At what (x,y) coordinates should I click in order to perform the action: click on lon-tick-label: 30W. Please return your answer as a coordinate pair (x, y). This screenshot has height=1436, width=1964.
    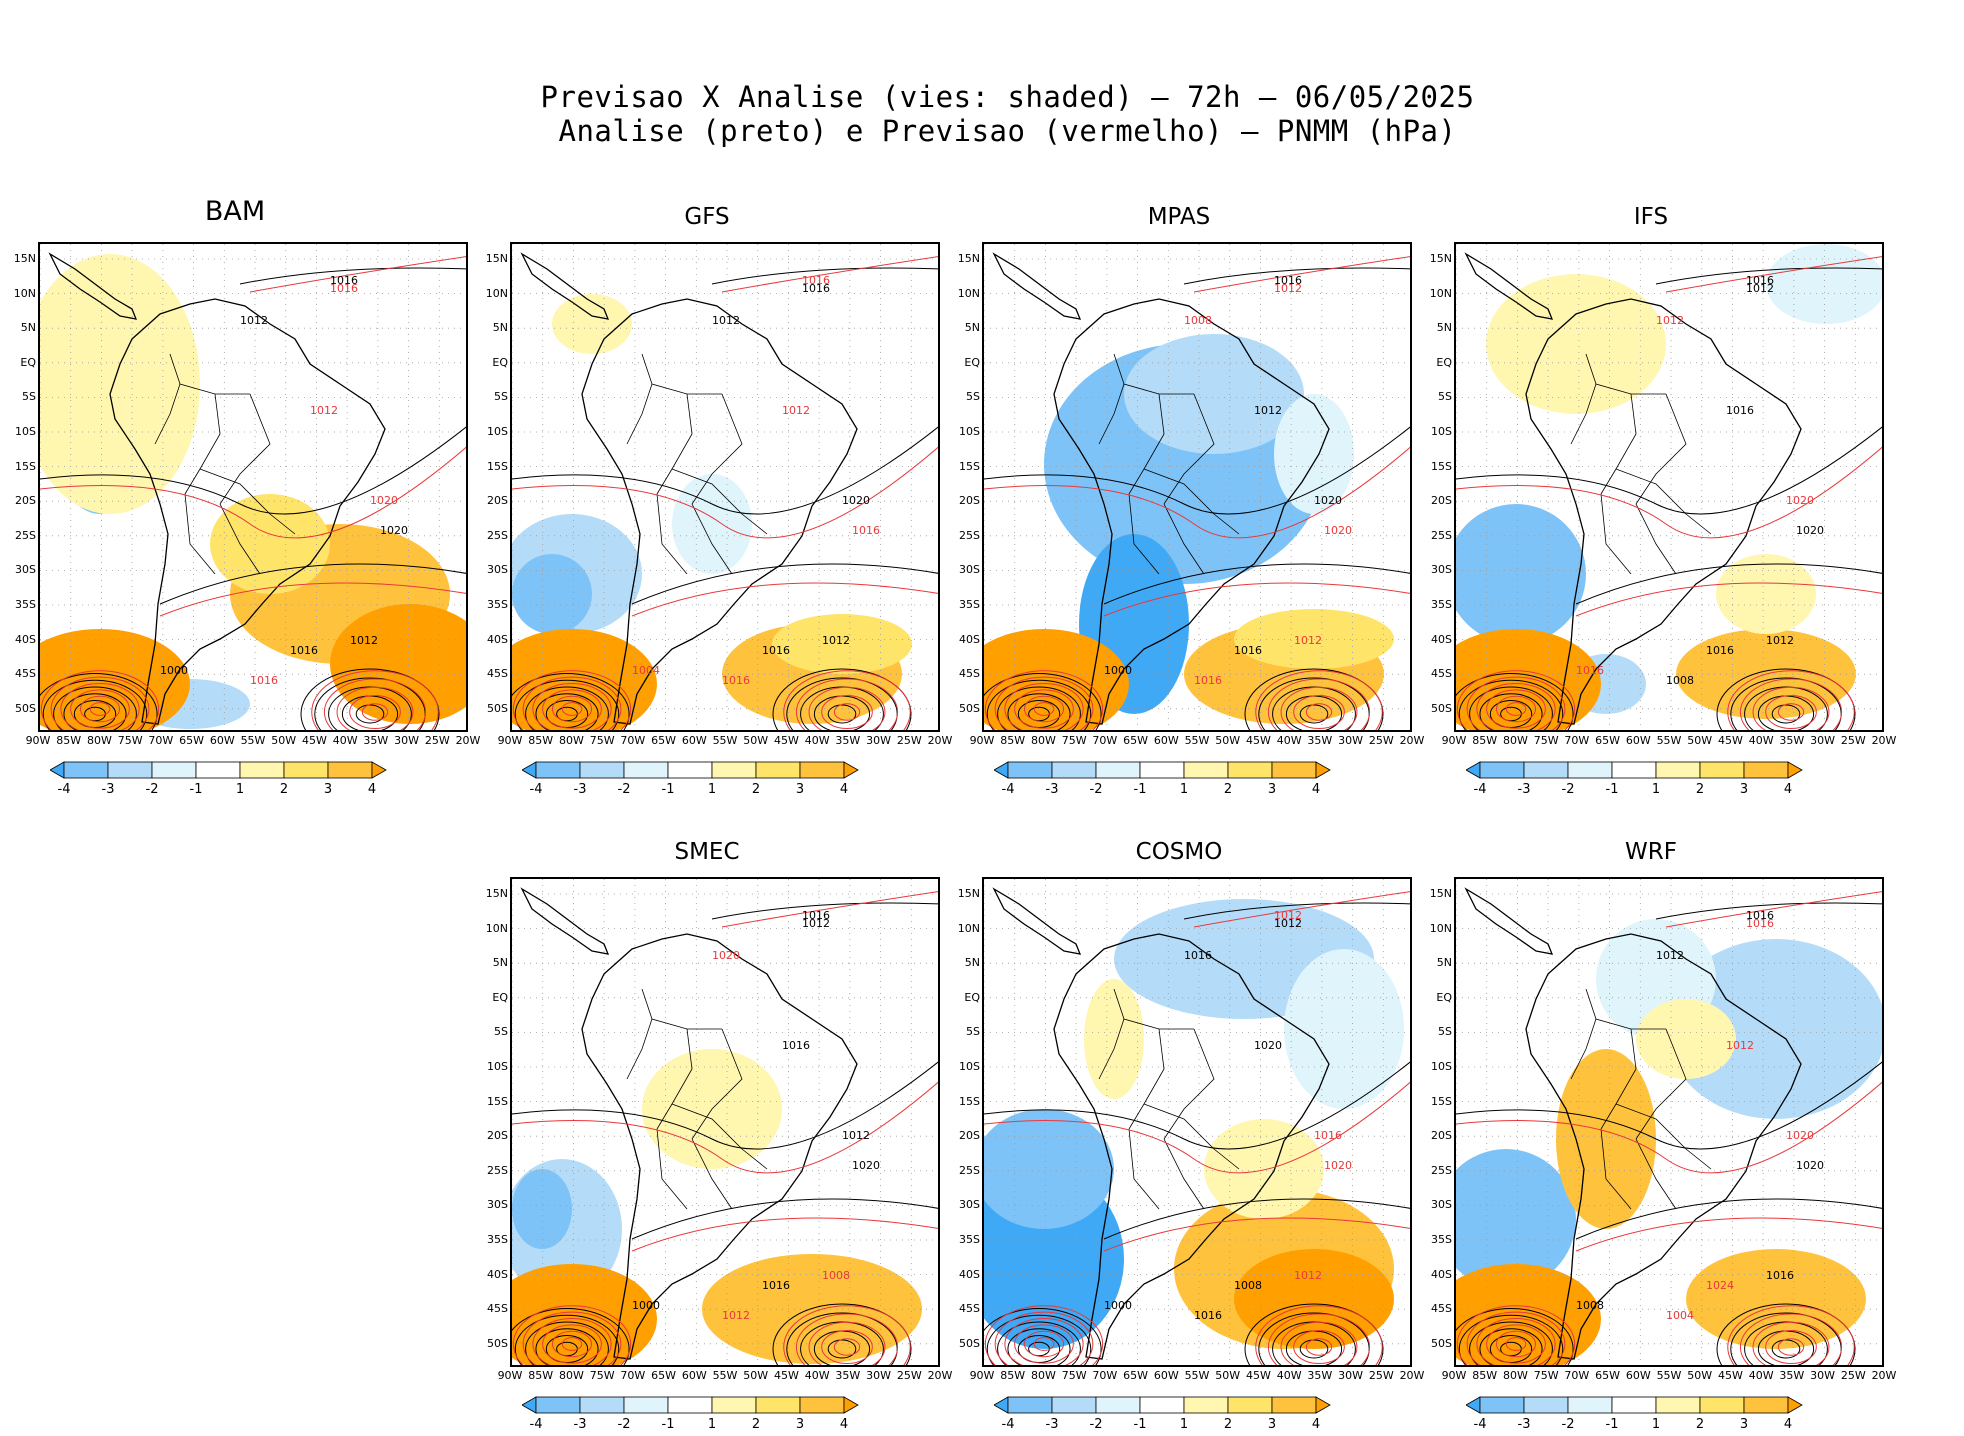
    Looking at the image, I should click on (878, 740).